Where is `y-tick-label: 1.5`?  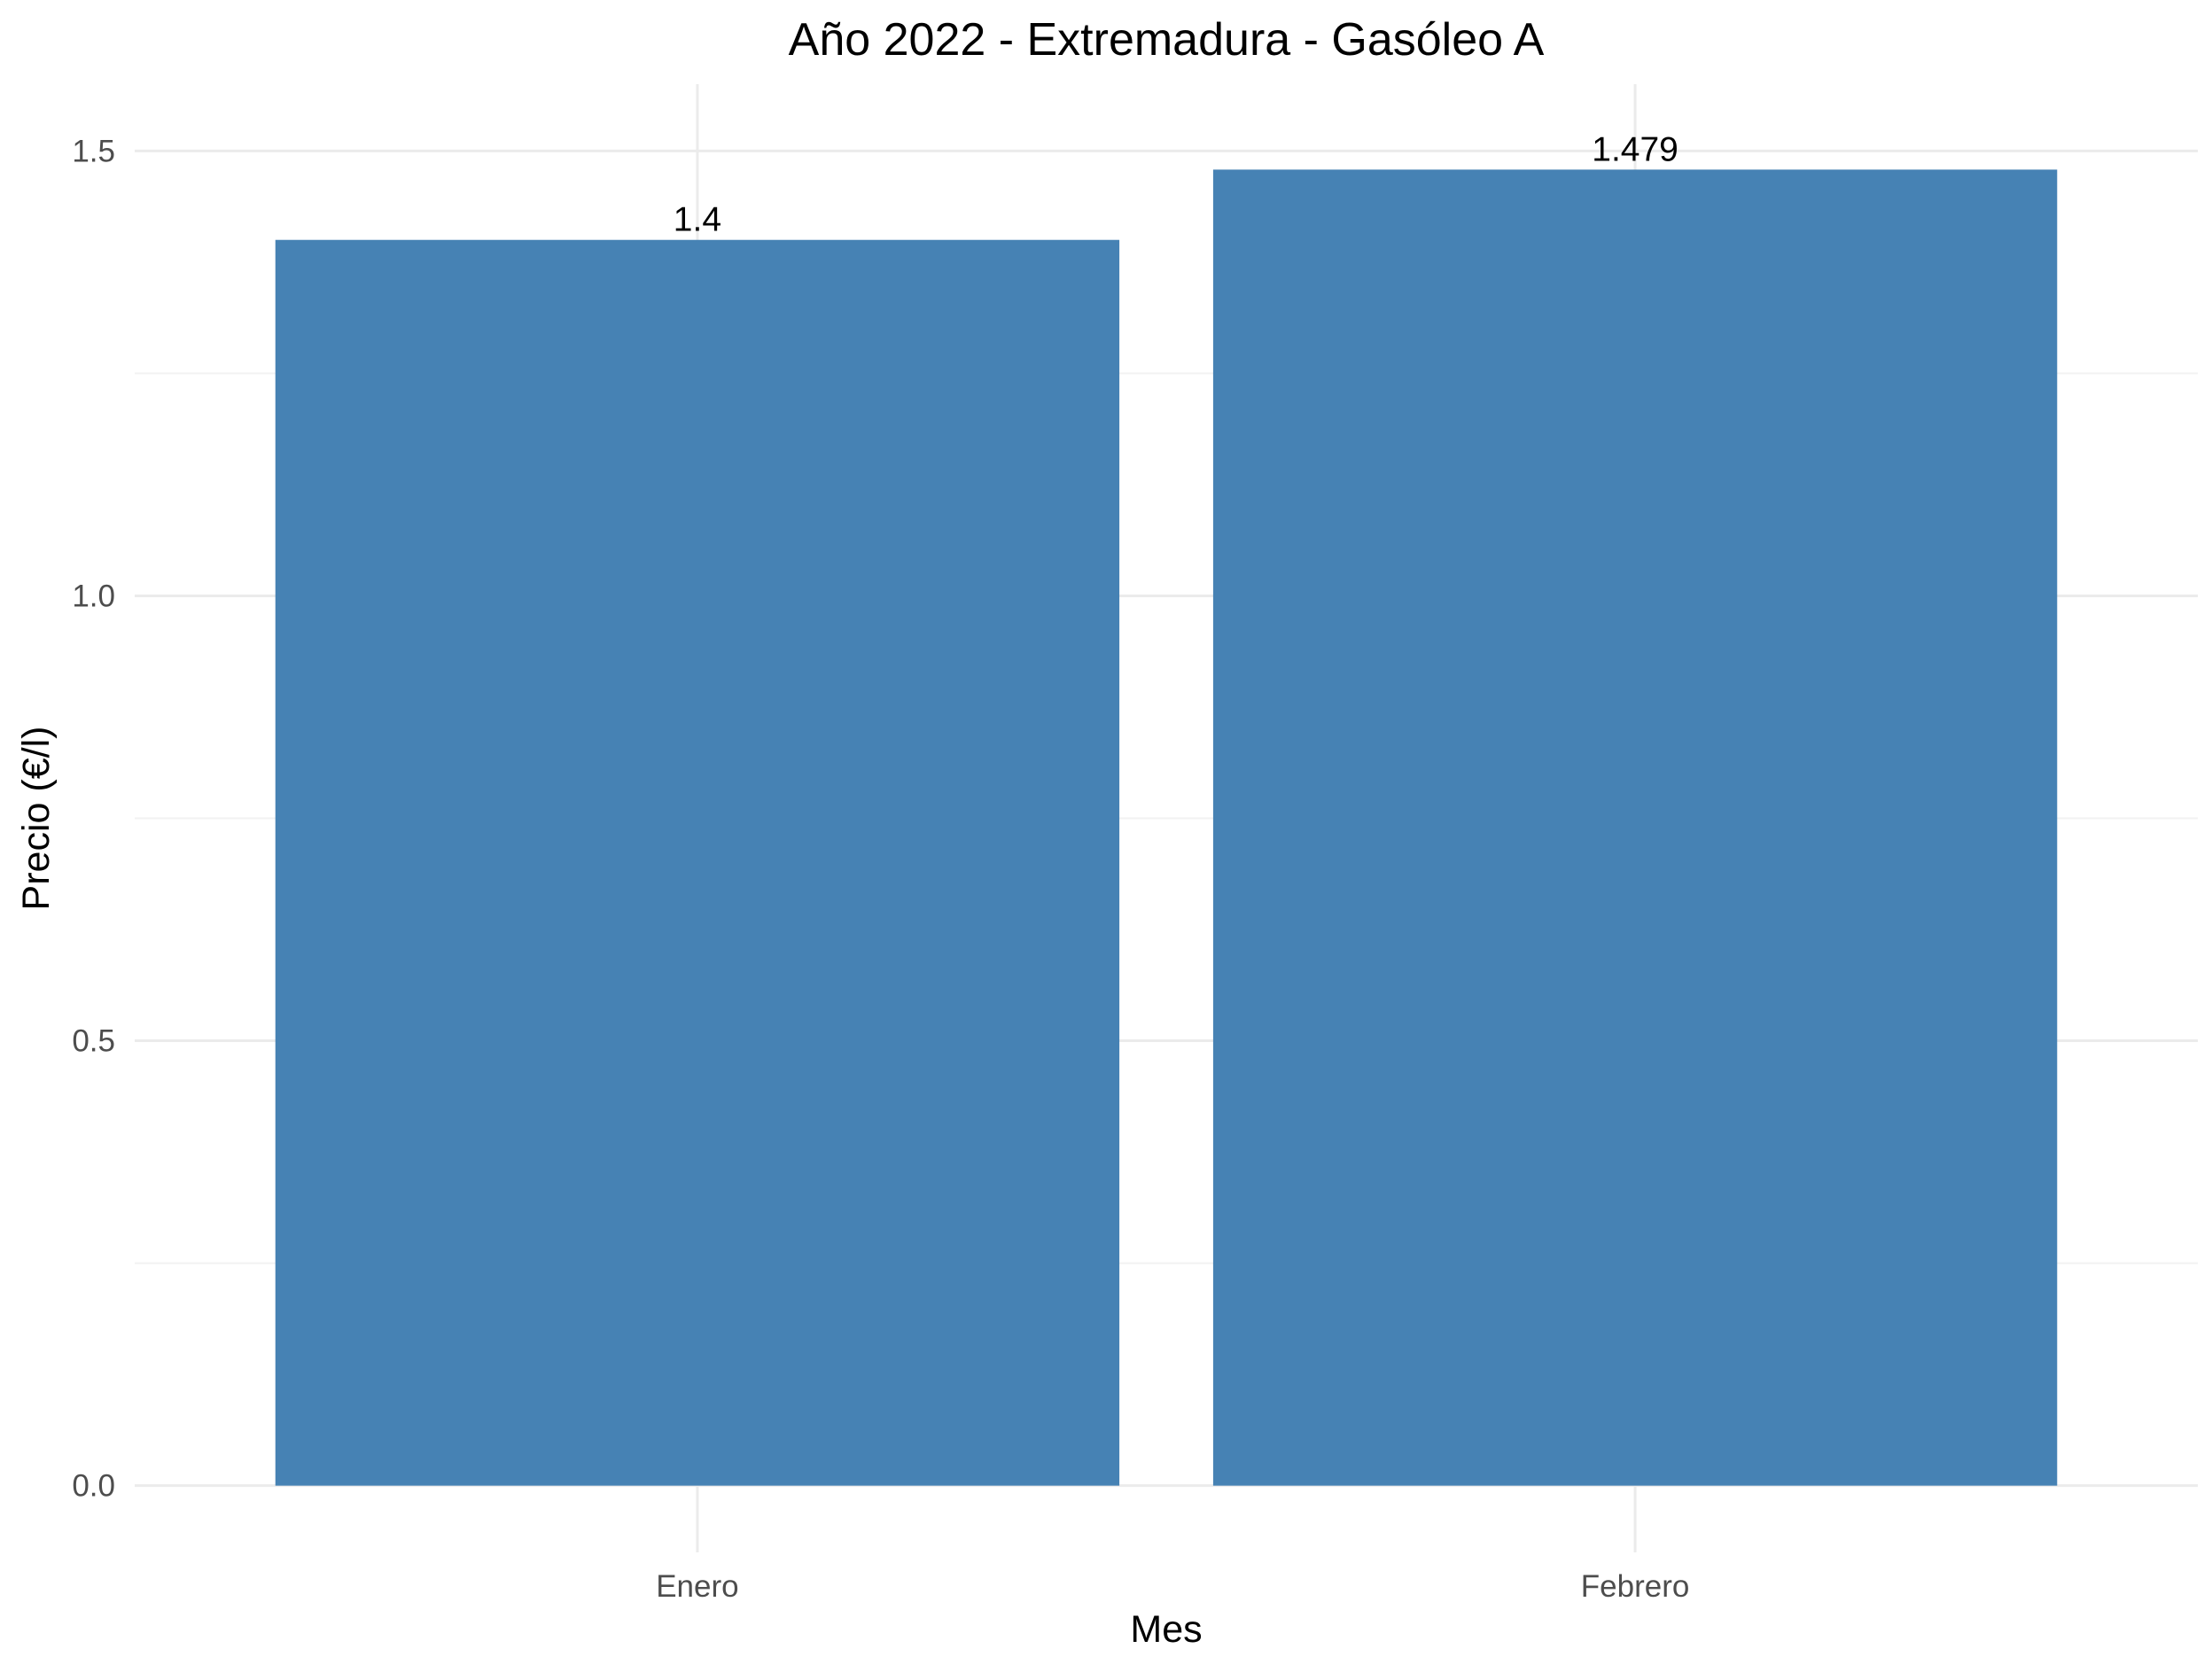 y-tick-label: 1.5 is located at coordinates (93, 151).